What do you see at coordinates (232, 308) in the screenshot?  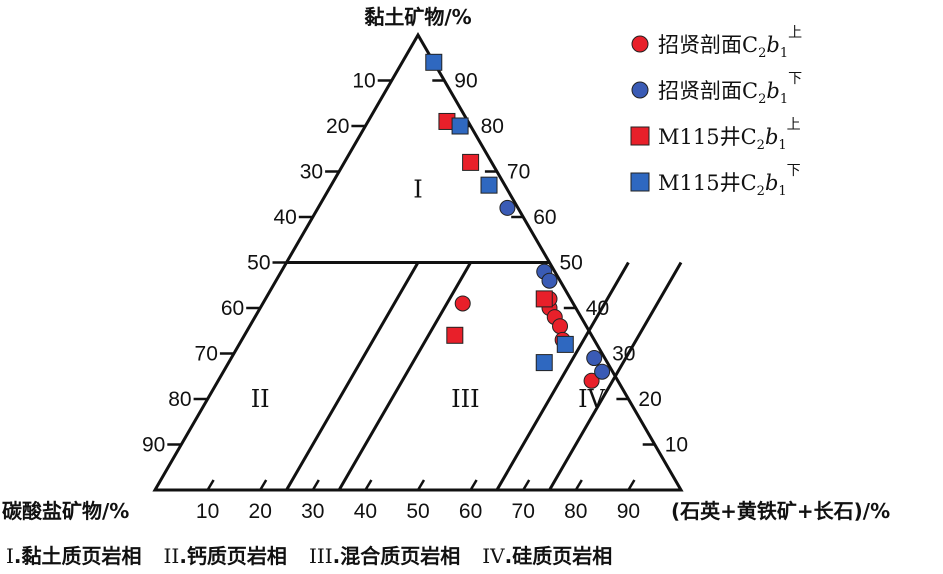 I see `left-tick-label: 60` at bounding box center [232, 308].